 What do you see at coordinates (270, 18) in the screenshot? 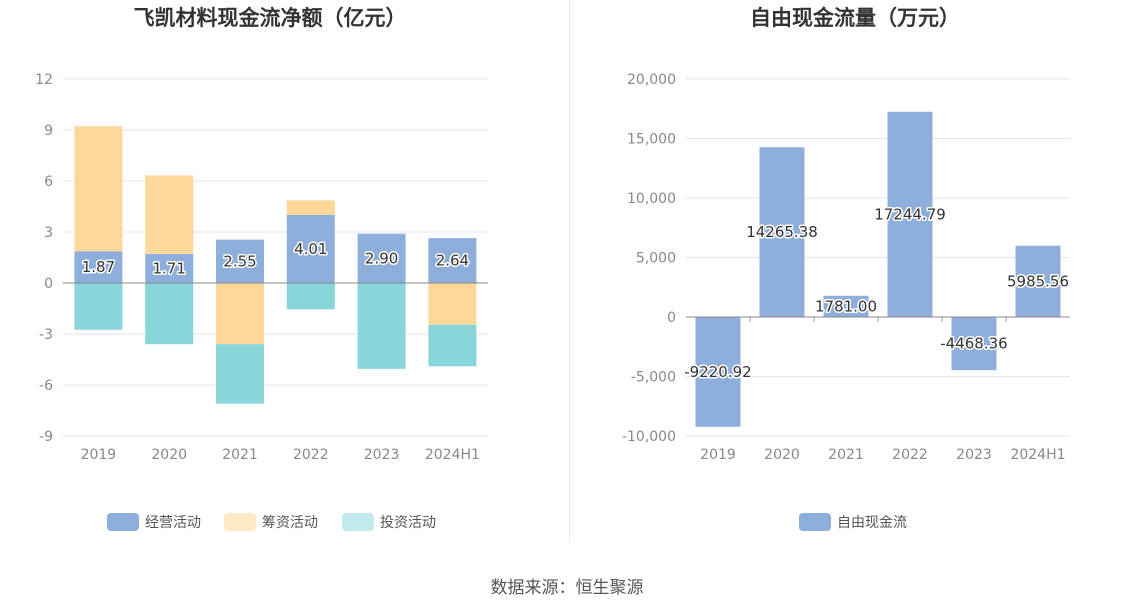
I see `chart-title: 飞凯材料现金流净额（亿元）` at bounding box center [270, 18].